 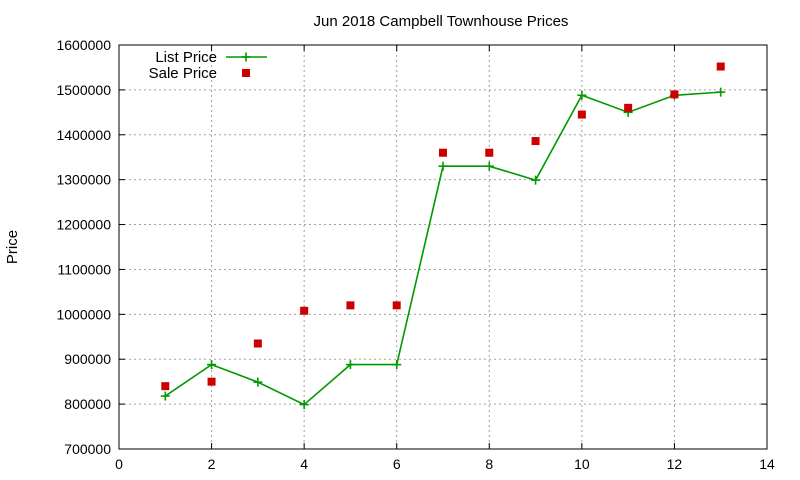 What do you see at coordinates (212, 464) in the screenshot?
I see `x-tick-label: 2` at bounding box center [212, 464].